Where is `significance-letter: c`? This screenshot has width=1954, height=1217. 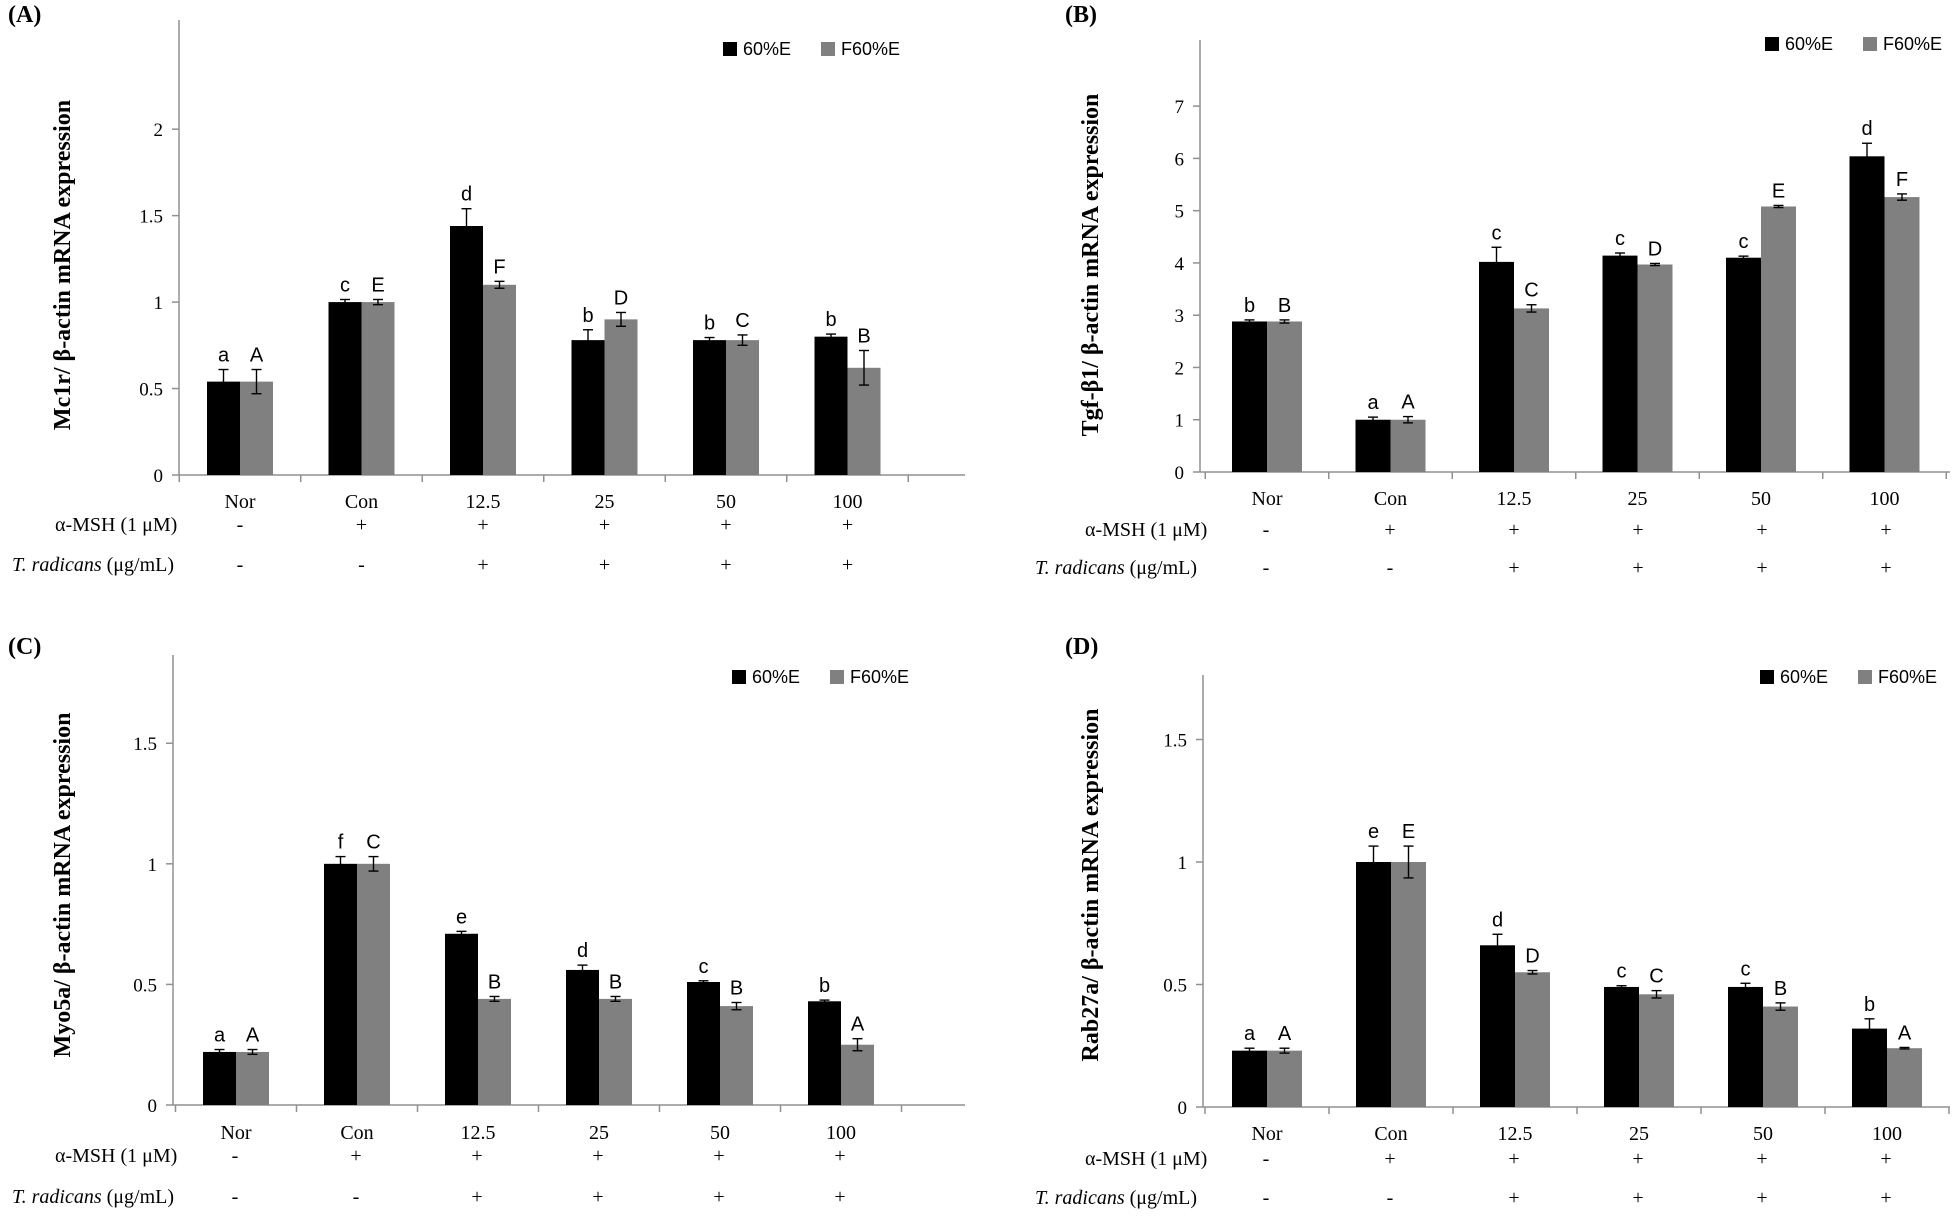
significance-letter: c is located at coordinates (345, 285).